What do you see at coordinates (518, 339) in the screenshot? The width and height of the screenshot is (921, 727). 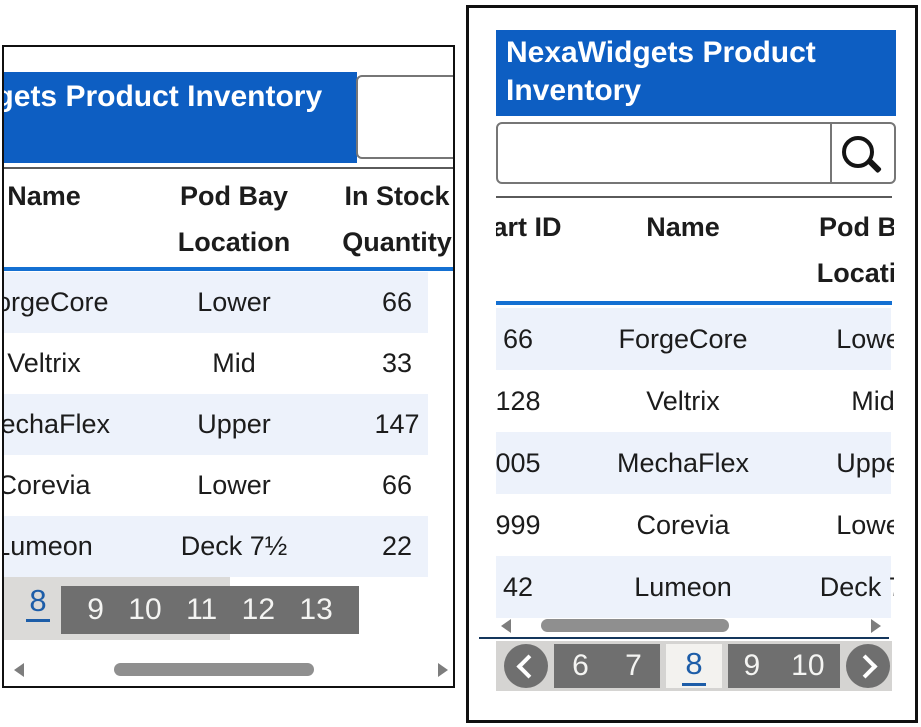 I see `cell-part-id: 66` at bounding box center [518, 339].